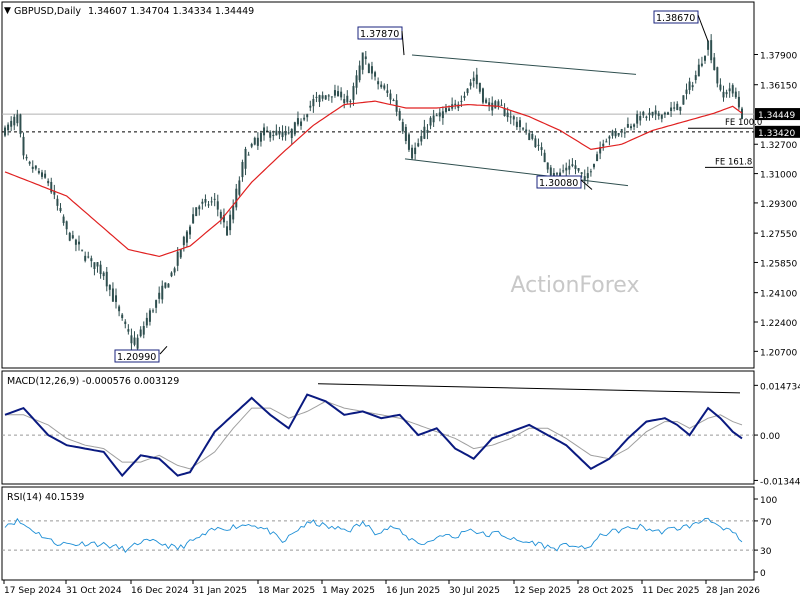 This screenshot has height=600, width=800. What do you see at coordinates (47, 11) in the screenshot?
I see `symbol-label: GBPUSD,Daily` at bounding box center [47, 11].